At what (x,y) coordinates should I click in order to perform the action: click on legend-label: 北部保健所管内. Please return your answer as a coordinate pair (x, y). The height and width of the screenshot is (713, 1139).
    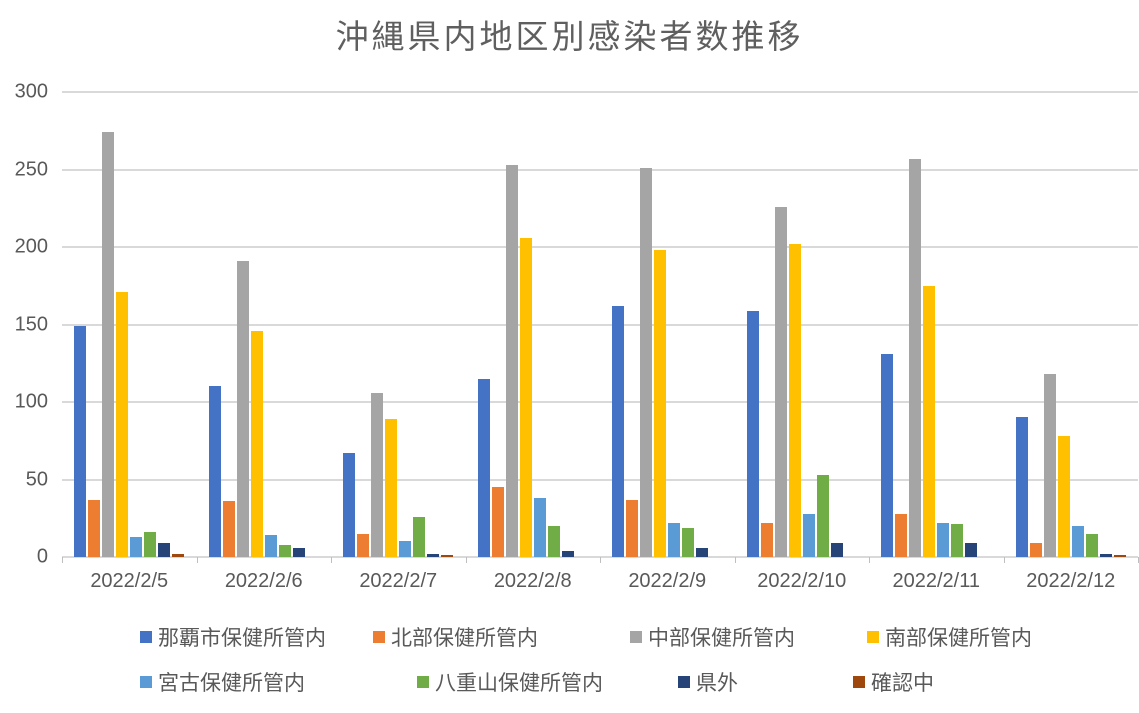
    Looking at the image, I should click on (464, 638).